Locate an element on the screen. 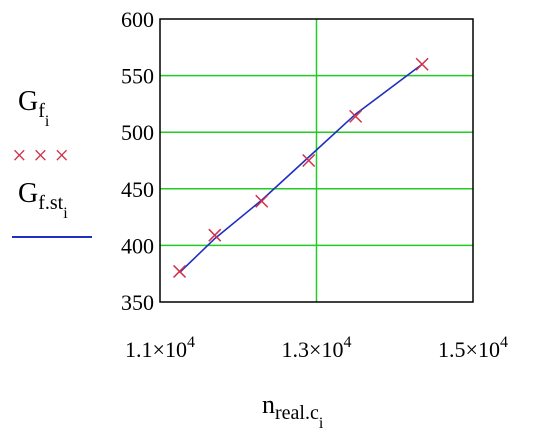 This screenshot has height=432, width=535. legend-series-2-label: Gf.sti is located at coordinates (43, 200).